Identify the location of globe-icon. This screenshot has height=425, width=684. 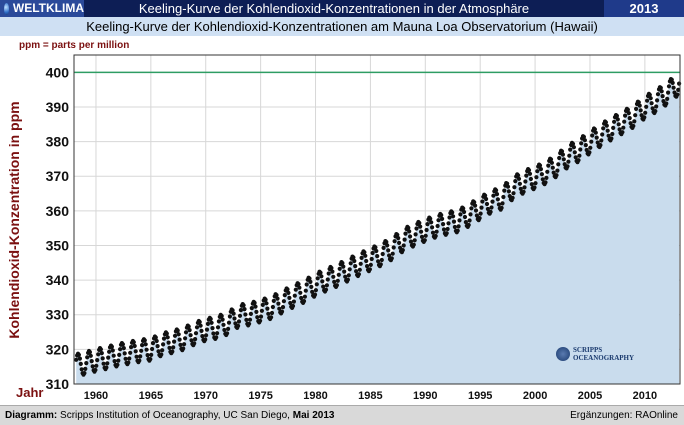
(6, 8).